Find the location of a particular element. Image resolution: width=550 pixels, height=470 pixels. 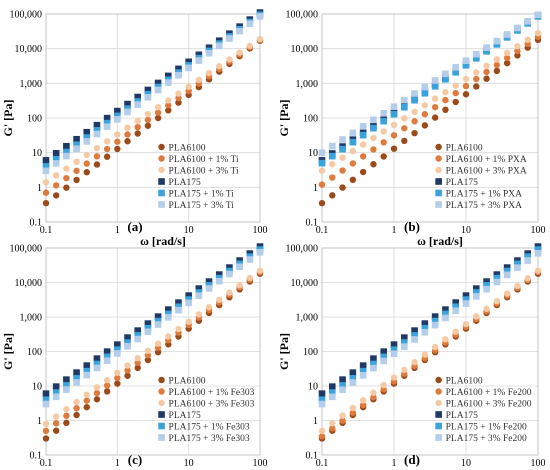

legend-label: PLA6100 + 3% Ti is located at coordinates (204, 171).